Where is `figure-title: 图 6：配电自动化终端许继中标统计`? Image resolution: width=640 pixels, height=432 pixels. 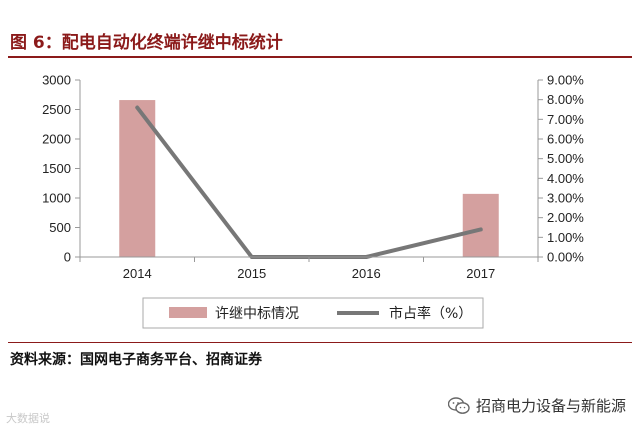 figure-title: 图 6：配电自动化终端许继中标统计 is located at coordinates (146, 43).